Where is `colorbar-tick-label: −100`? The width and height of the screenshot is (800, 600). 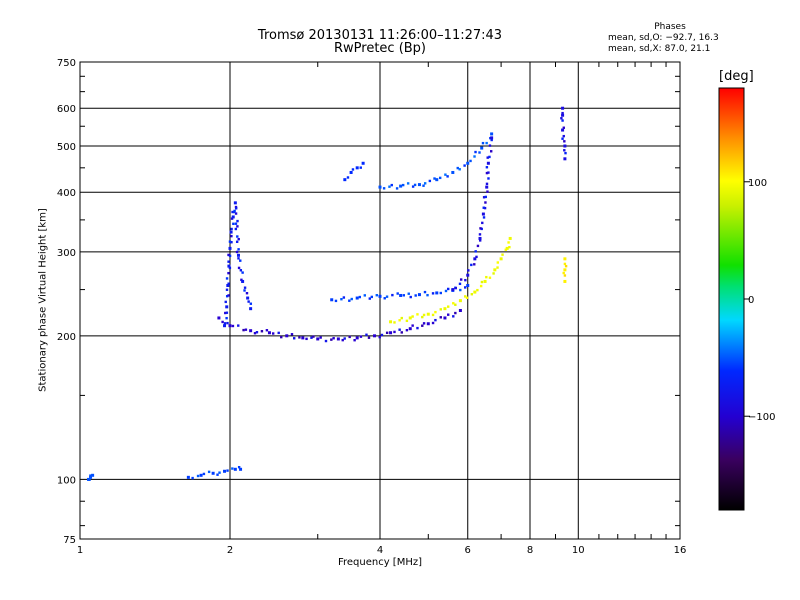 colorbar-tick-label: −100 is located at coordinates (761, 417).